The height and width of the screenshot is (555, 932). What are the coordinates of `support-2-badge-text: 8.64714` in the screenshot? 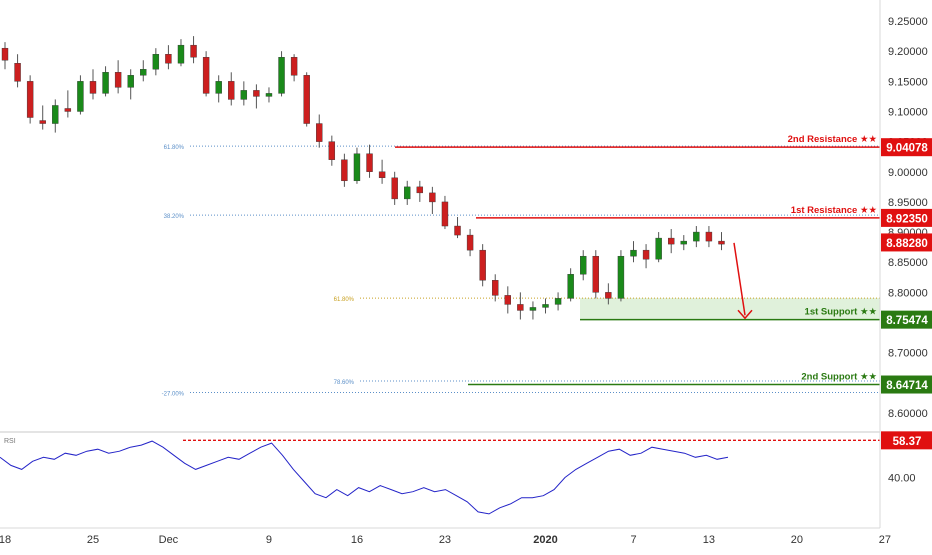 It's located at (907, 386).